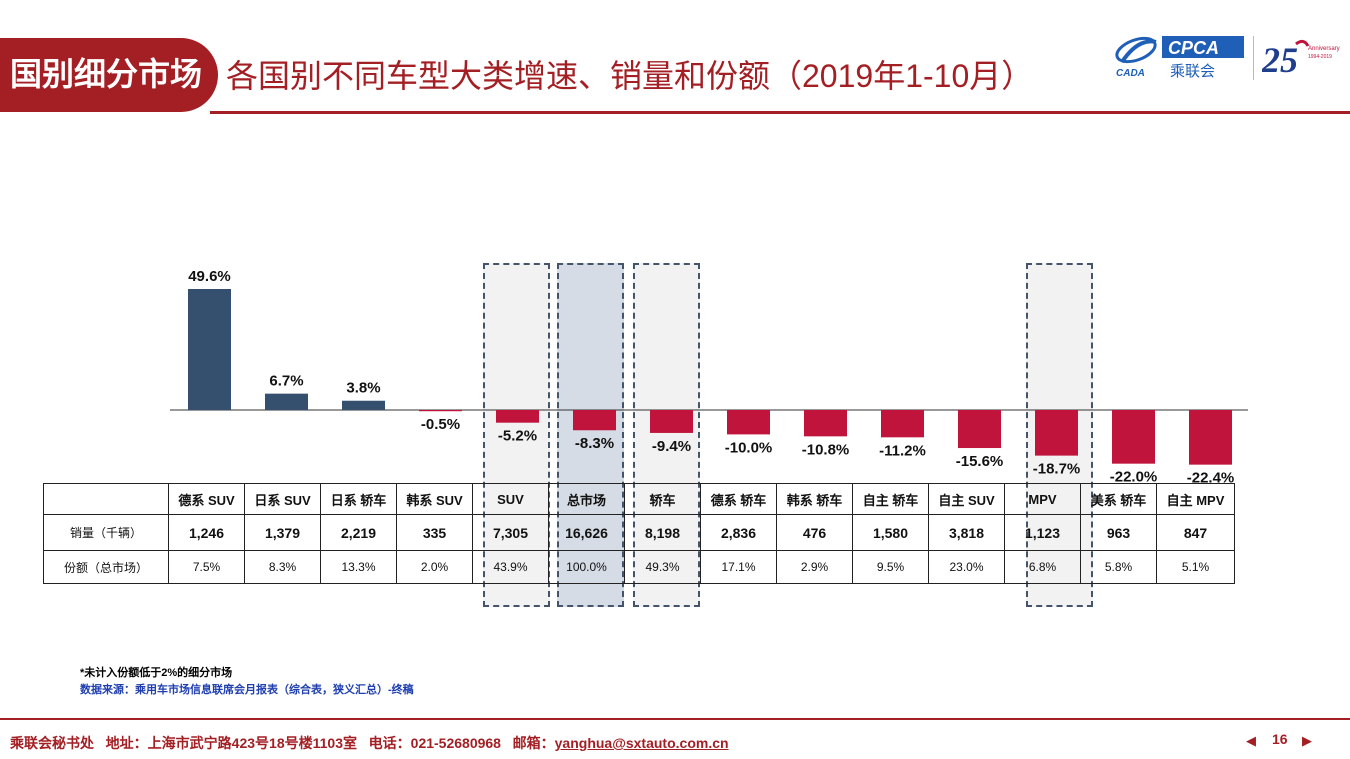 Image resolution: width=1350 pixels, height=759 pixels. What do you see at coordinates (630, 76) in the screenshot?
I see `page-title: 各国别不同车型大类增速、销量和份额（2019年1-10月）` at bounding box center [630, 76].